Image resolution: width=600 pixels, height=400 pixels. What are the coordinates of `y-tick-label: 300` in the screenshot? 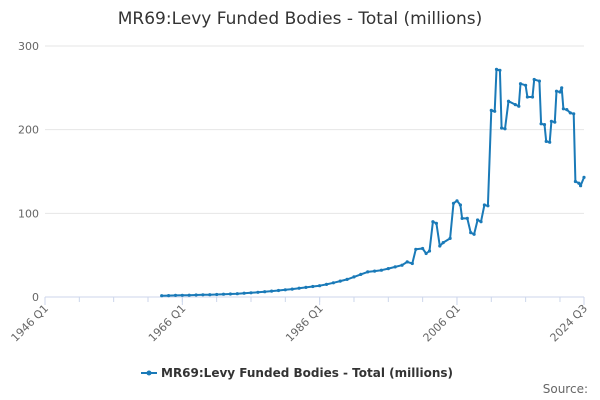 It's located at (28, 46).